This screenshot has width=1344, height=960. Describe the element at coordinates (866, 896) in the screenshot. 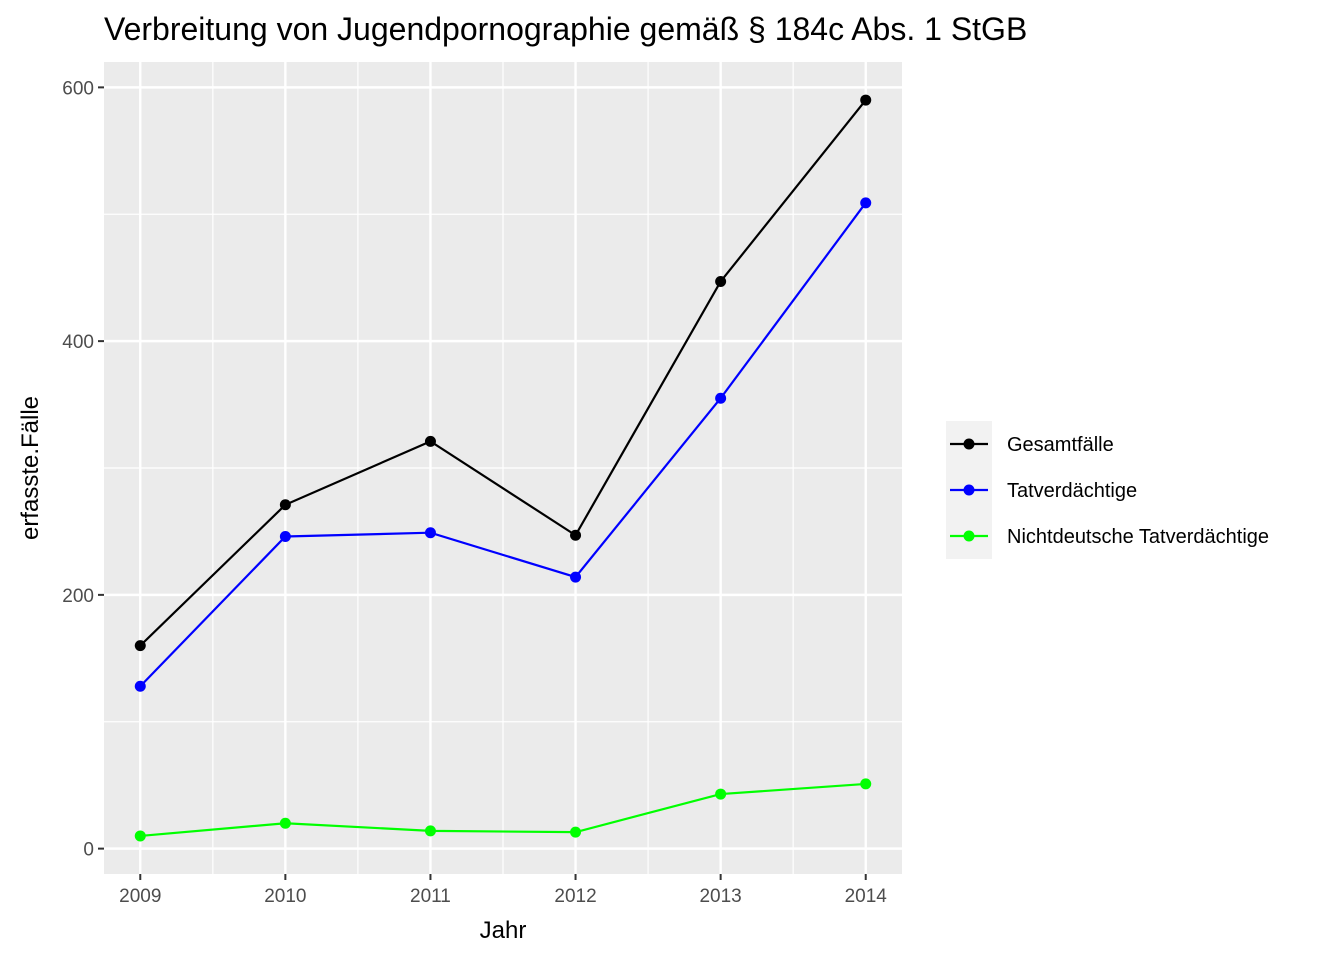

I see `x-tick-label: 2014` at that location.